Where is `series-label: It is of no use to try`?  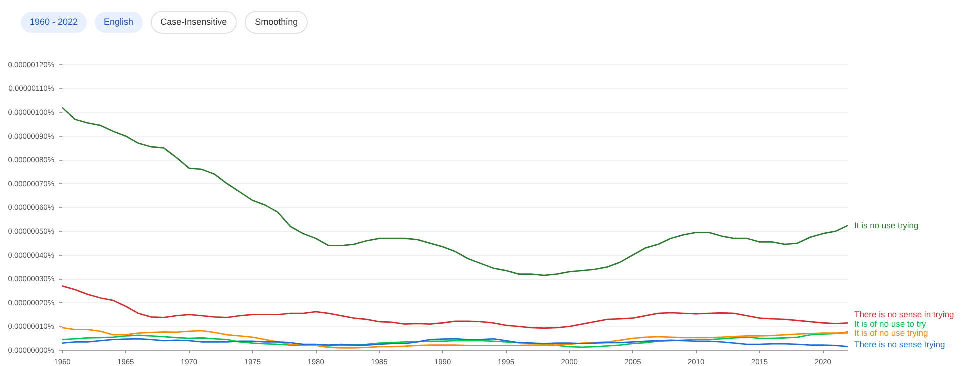 series-label: It is of no use to try is located at coordinates (891, 324).